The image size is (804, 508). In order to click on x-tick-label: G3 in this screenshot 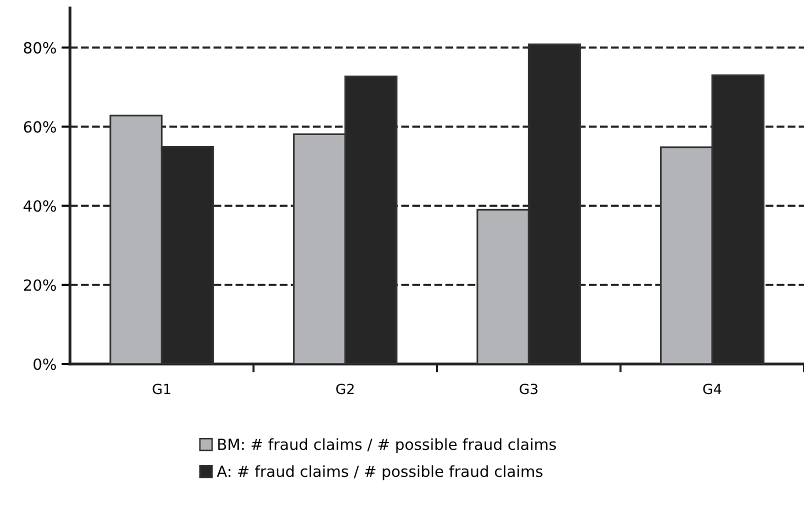, I will do `click(529, 389)`.